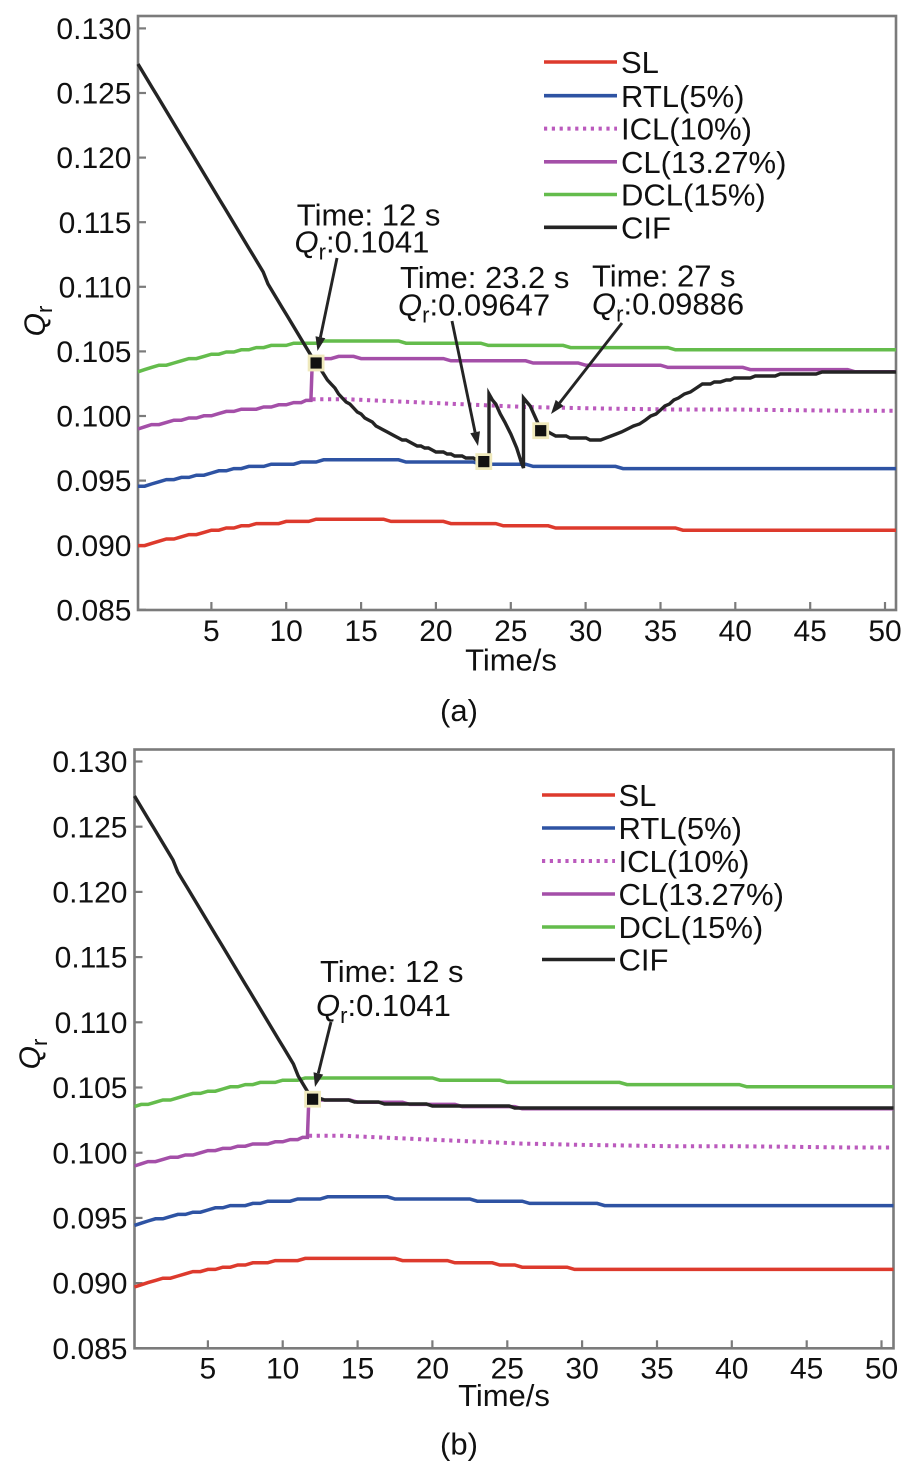  Describe the element at coordinates (484, 277) in the screenshot. I see `svg-text: Time: 23.2 s` at that location.